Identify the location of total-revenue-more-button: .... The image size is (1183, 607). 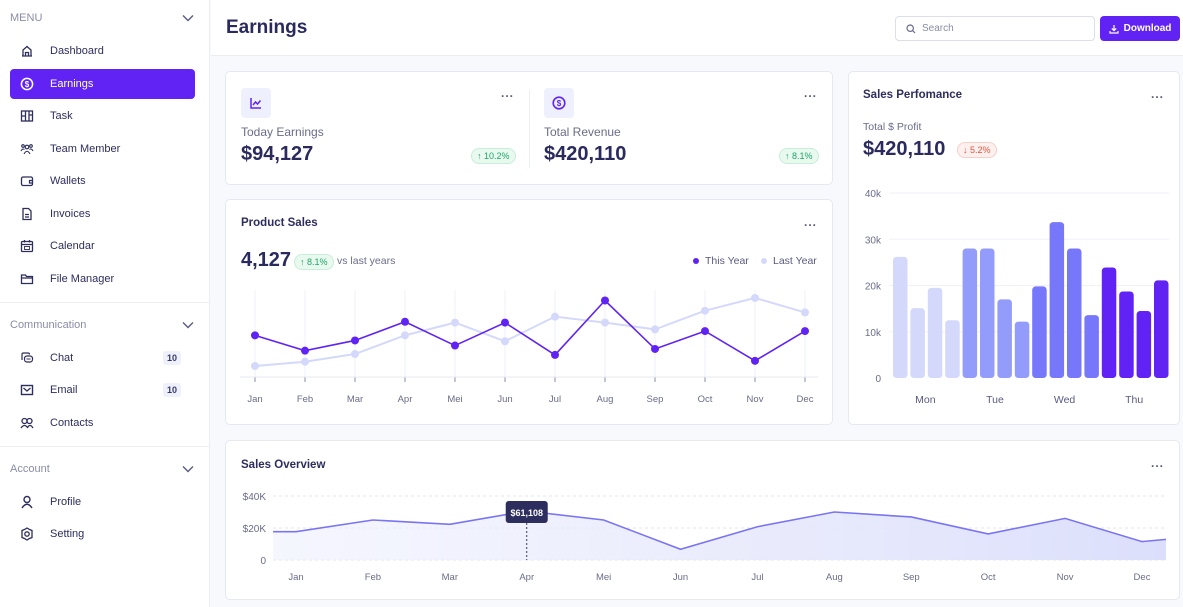
(811, 93).